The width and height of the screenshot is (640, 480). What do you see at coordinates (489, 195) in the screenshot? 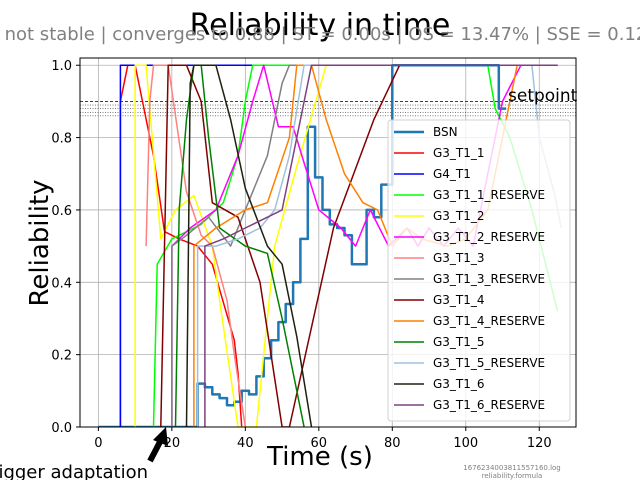
I see `legend-label-g3-t1-1-reserve: G3_T1_1_RESERVE` at bounding box center [489, 195].